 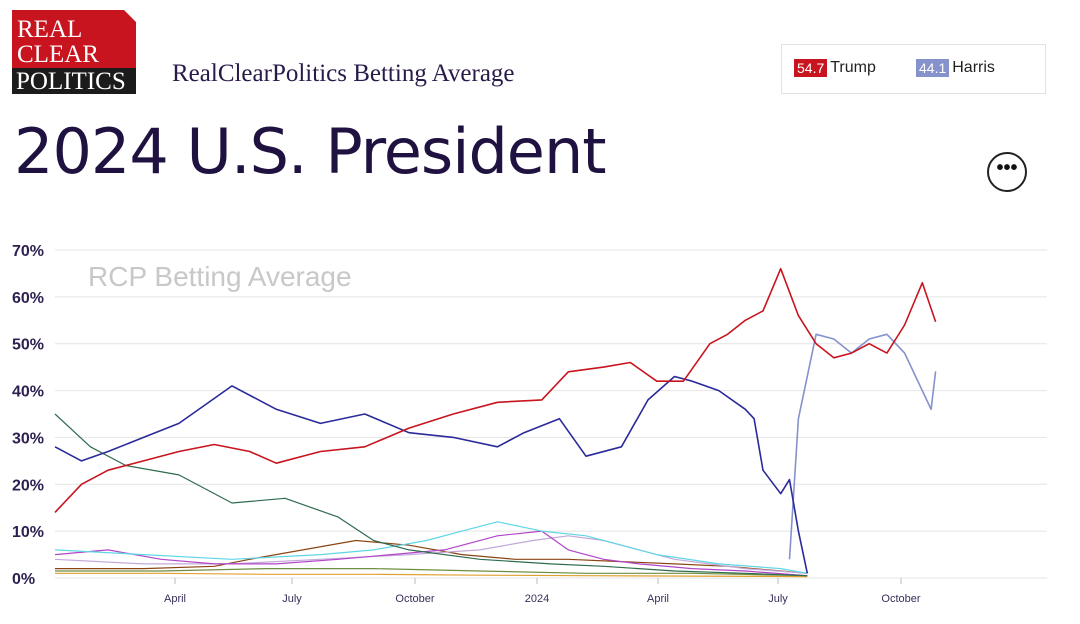 What do you see at coordinates (933, 68) in the screenshot?
I see `legend-value-harris: 44.1` at bounding box center [933, 68].